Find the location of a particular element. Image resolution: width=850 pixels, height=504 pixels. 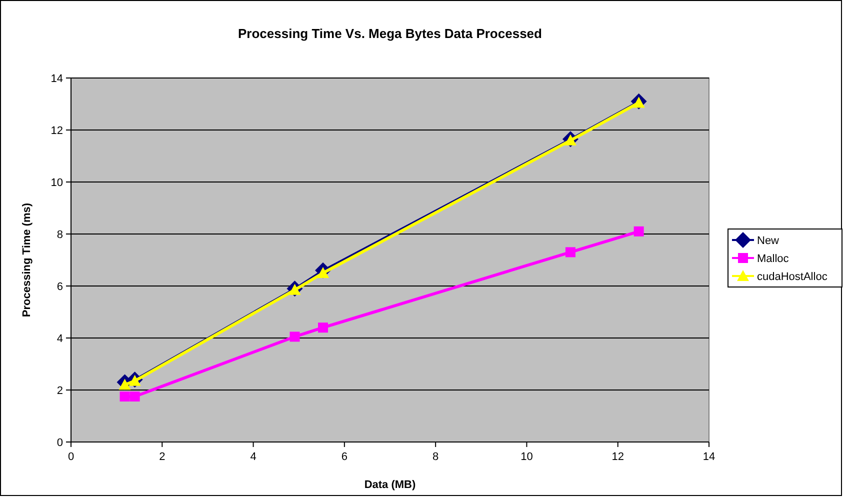

x-tick-label: 10 is located at coordinates (526, 457).